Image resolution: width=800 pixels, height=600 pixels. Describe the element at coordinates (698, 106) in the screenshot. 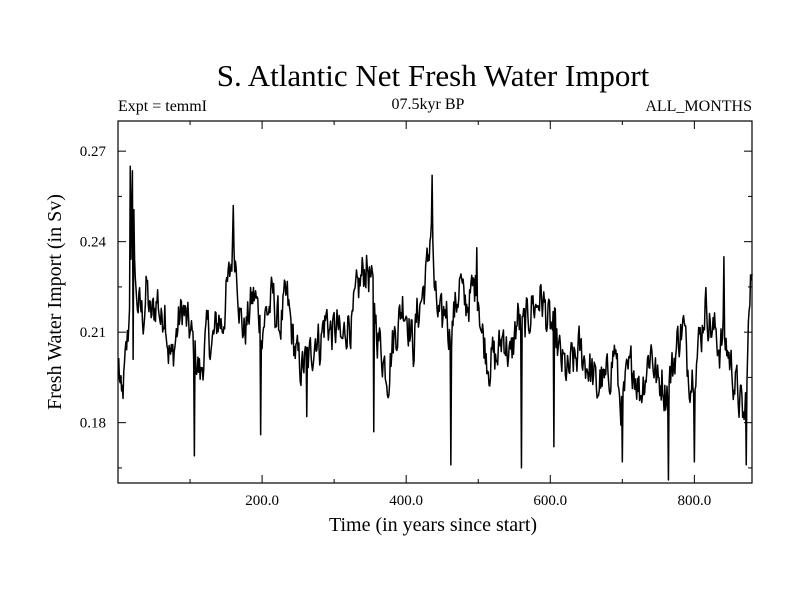

I see `months-label: ALL_MONTHS` at that location.